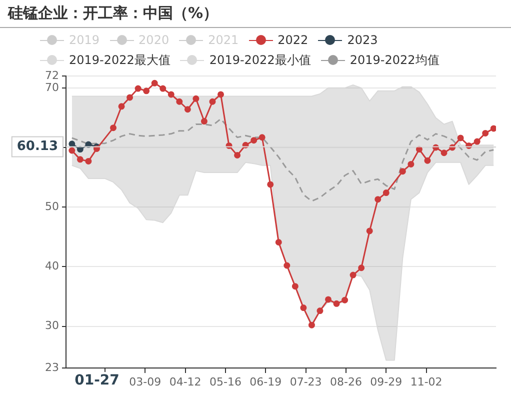 The width and height of the screenshot is (511, 394). What do you see at coordinates (52, 206) in the screenshot?
I see `y-tick-label: 50` at bounding box center [52, 206].